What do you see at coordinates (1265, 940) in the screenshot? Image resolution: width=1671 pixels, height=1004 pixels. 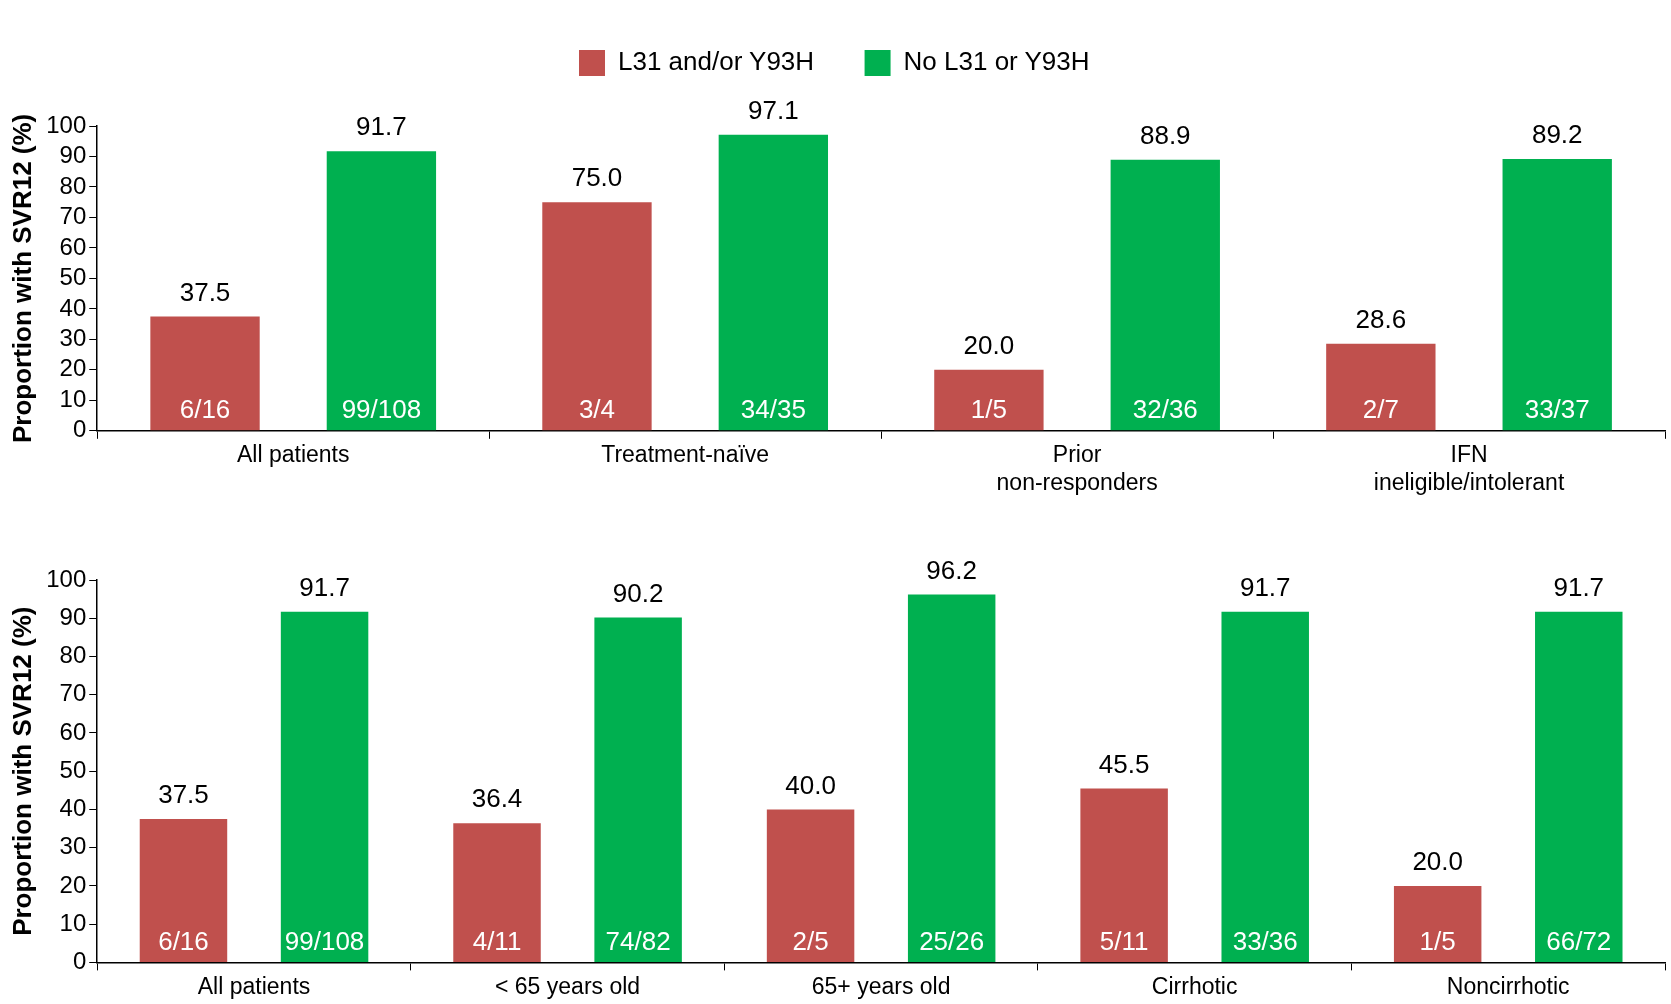 I see `annotation: 33/36` at bounding box center [1265, 940].